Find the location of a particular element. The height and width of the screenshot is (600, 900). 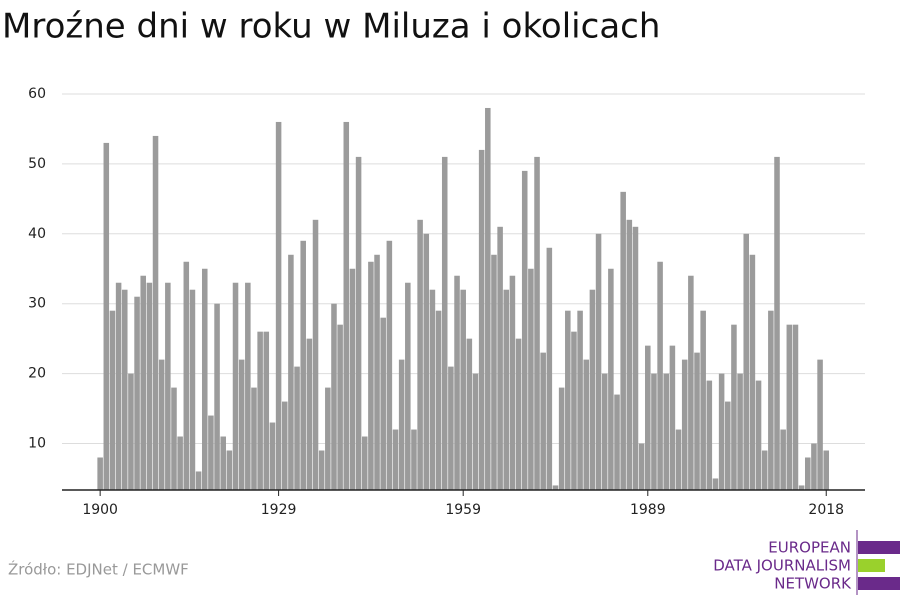

y-tick-label: 50 is located at coordinates (37, 164).